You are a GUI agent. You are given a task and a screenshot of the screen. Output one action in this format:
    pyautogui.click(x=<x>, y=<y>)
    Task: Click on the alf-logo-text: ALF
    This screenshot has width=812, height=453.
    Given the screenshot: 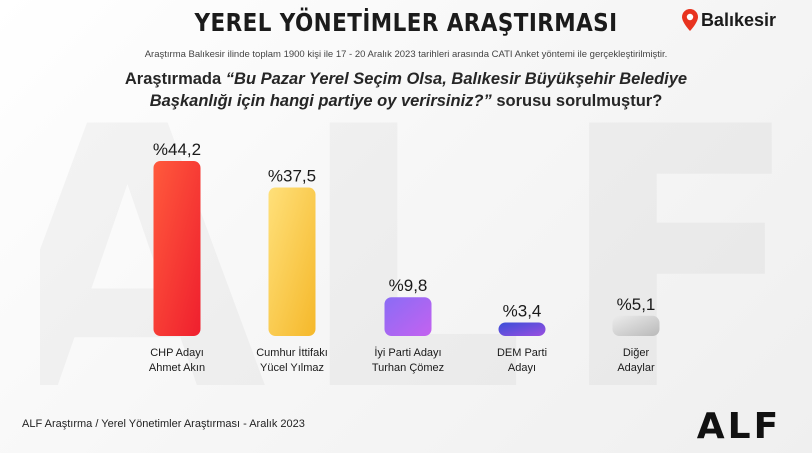 What is the action you would take?
    pyautogui.click(x=739, y=425)
    